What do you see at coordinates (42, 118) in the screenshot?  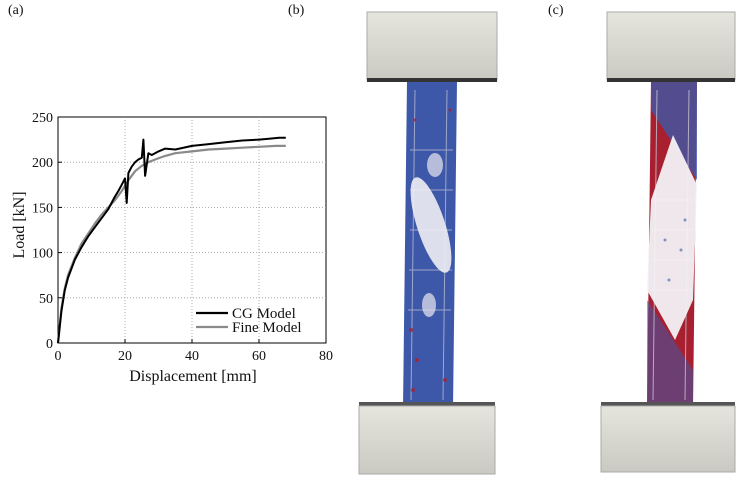 I see `y-tick-label: 250` at bounding box center [42, 118].